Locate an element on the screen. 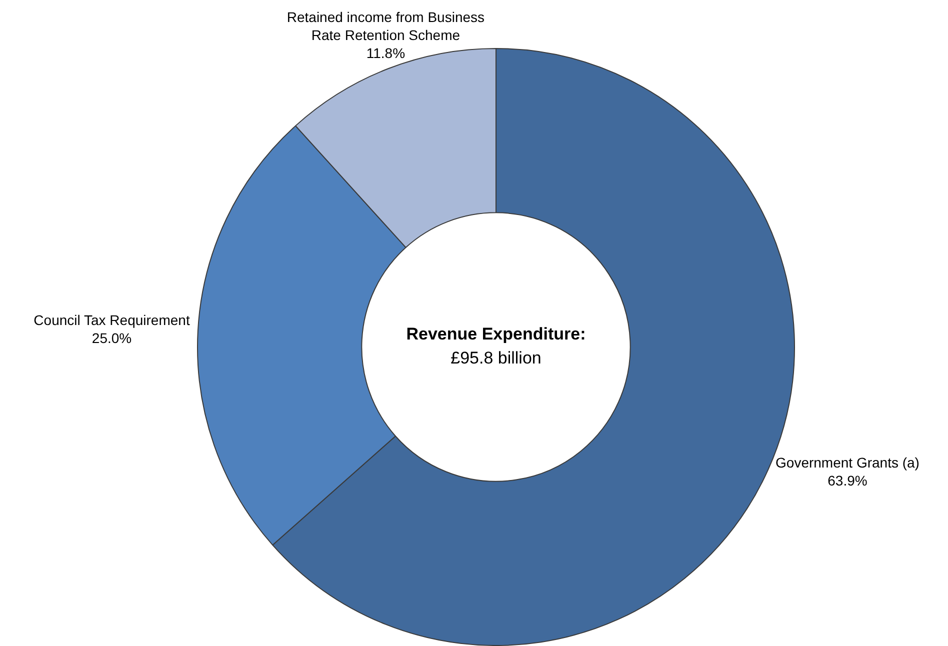  data-label: 25.0% is located at coordinates (112, 338).